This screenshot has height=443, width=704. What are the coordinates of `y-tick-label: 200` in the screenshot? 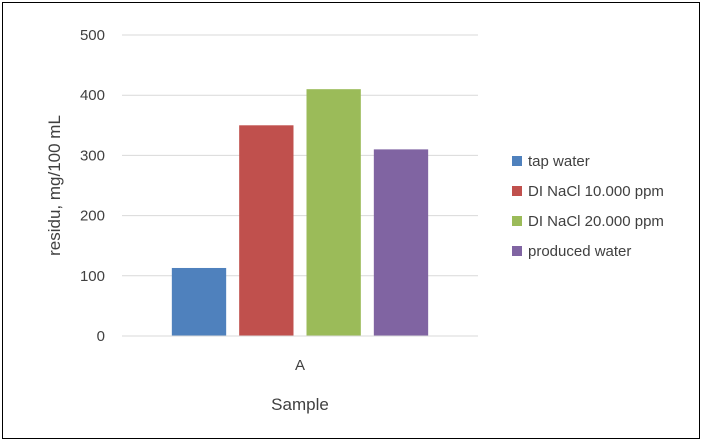 It's located at (92, 216).